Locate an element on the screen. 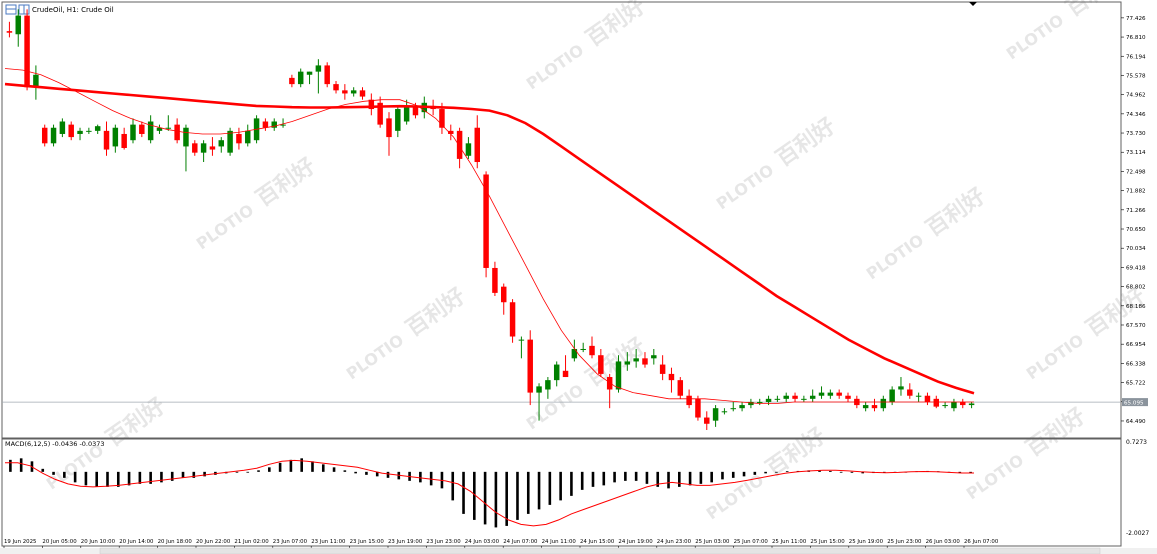  macd-label: MACD(6,12,5) -0.0436 -0.0373 is located at coordinates (55, 444).